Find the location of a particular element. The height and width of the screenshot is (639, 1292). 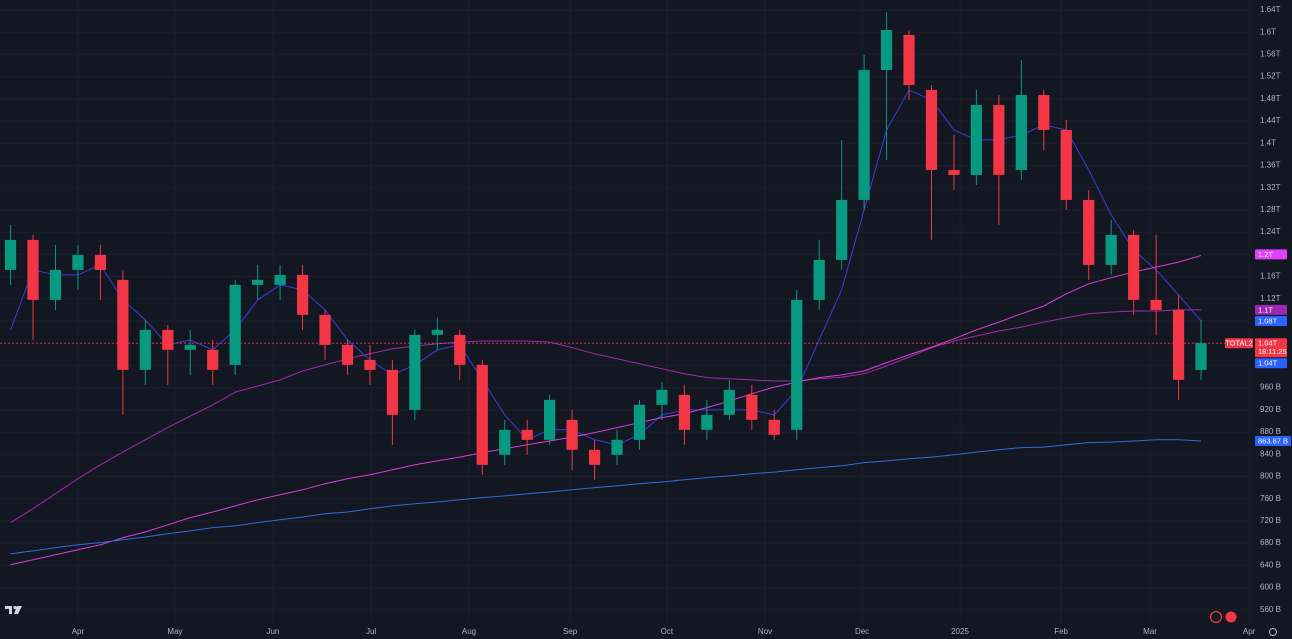

x-tick-label: Sep is located at coordinates (570, 631).